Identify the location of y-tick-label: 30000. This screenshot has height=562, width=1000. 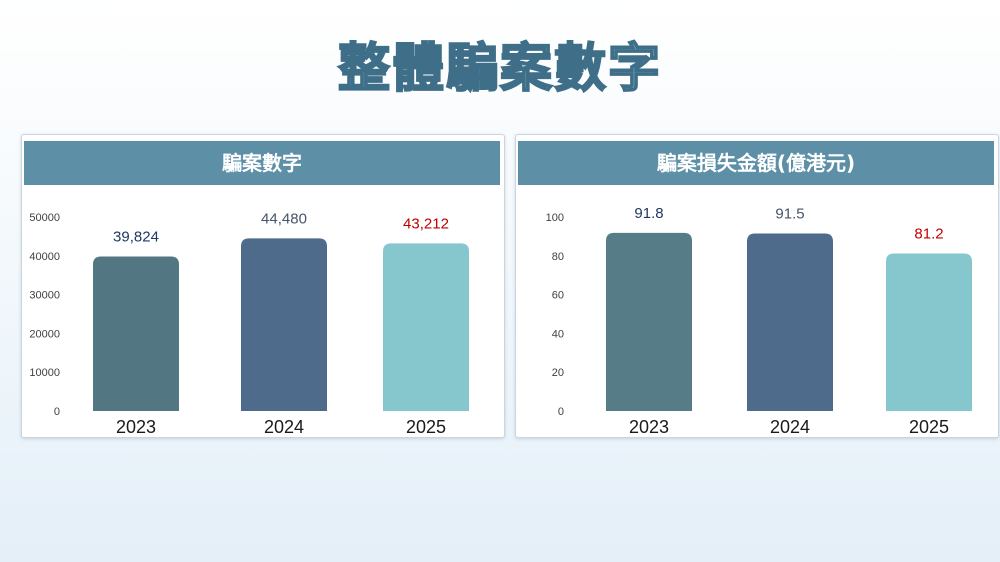
(44, 296).